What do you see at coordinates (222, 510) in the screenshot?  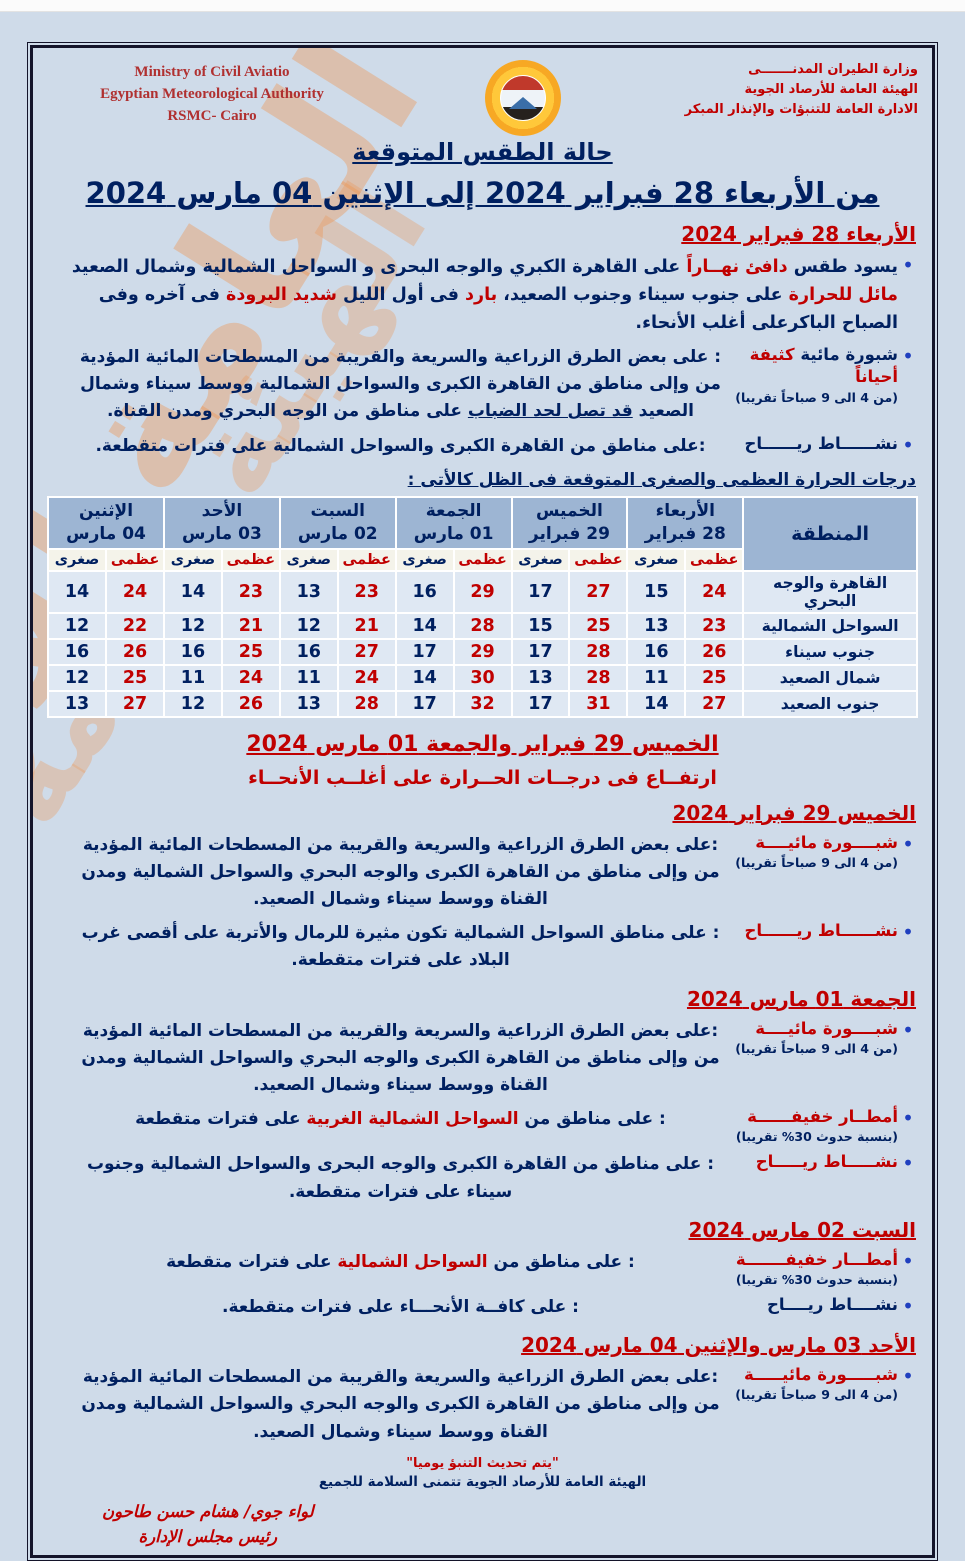 I see `day-name: الأحد` at bounding box center [222, 510].